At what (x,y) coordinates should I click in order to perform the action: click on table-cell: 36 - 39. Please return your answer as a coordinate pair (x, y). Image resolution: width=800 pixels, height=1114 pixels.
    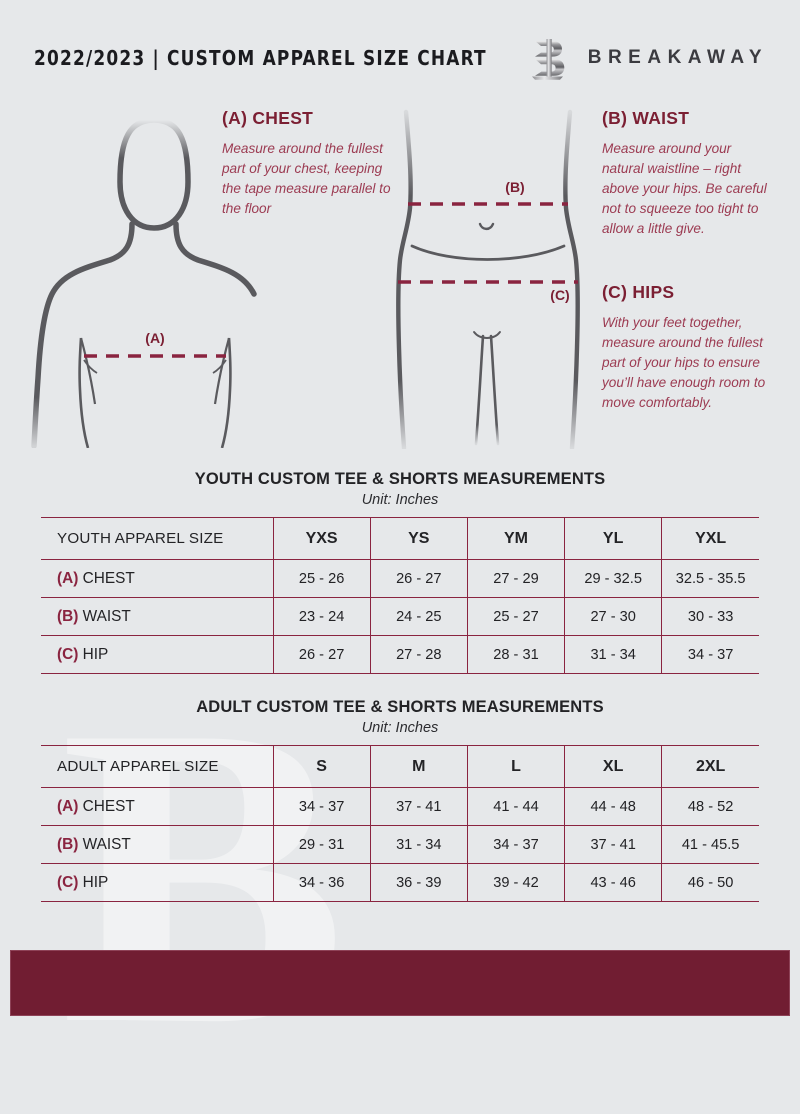
    Looking at the image, I should click on (418, 882).